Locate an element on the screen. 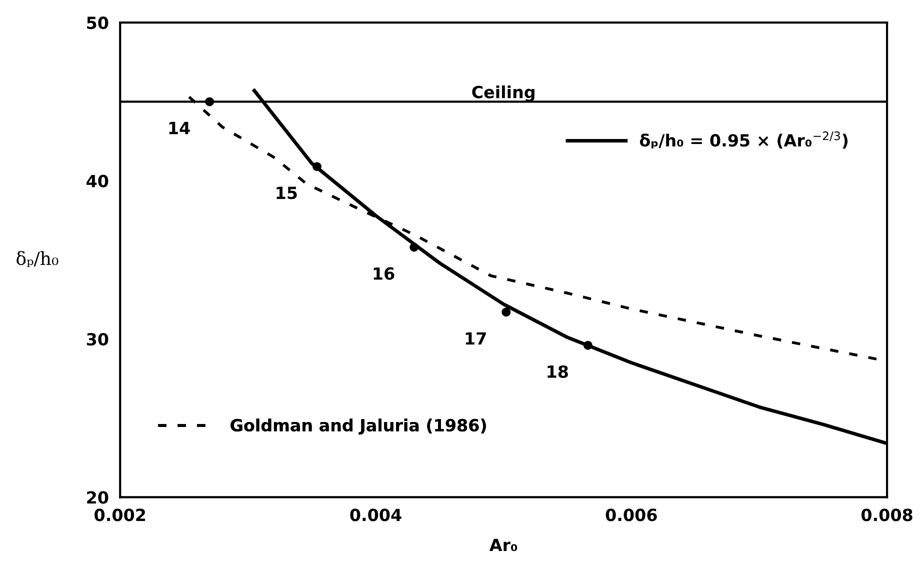  annotation: 17 is located at coordinates (476, 338).